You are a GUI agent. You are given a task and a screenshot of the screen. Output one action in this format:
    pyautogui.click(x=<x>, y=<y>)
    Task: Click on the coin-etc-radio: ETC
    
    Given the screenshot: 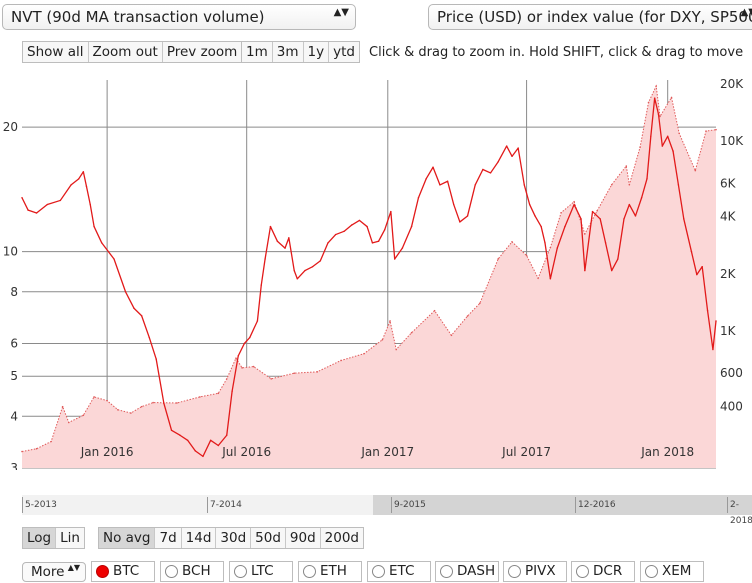 What is the action you would take?
    pyautogui.click(x=399, y=571)
    